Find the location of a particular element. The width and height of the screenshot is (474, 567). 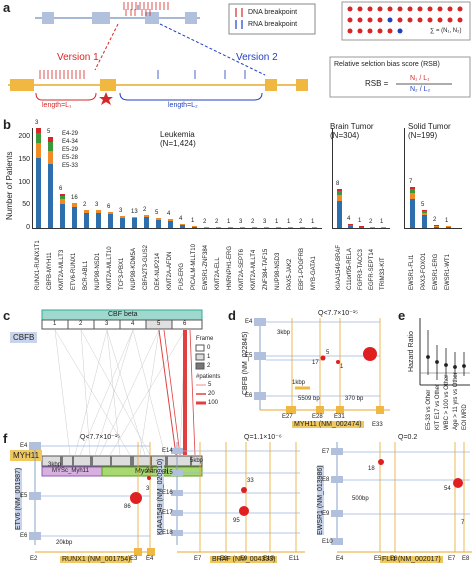

f2-junction-plot is located at coordinates (238, 497).